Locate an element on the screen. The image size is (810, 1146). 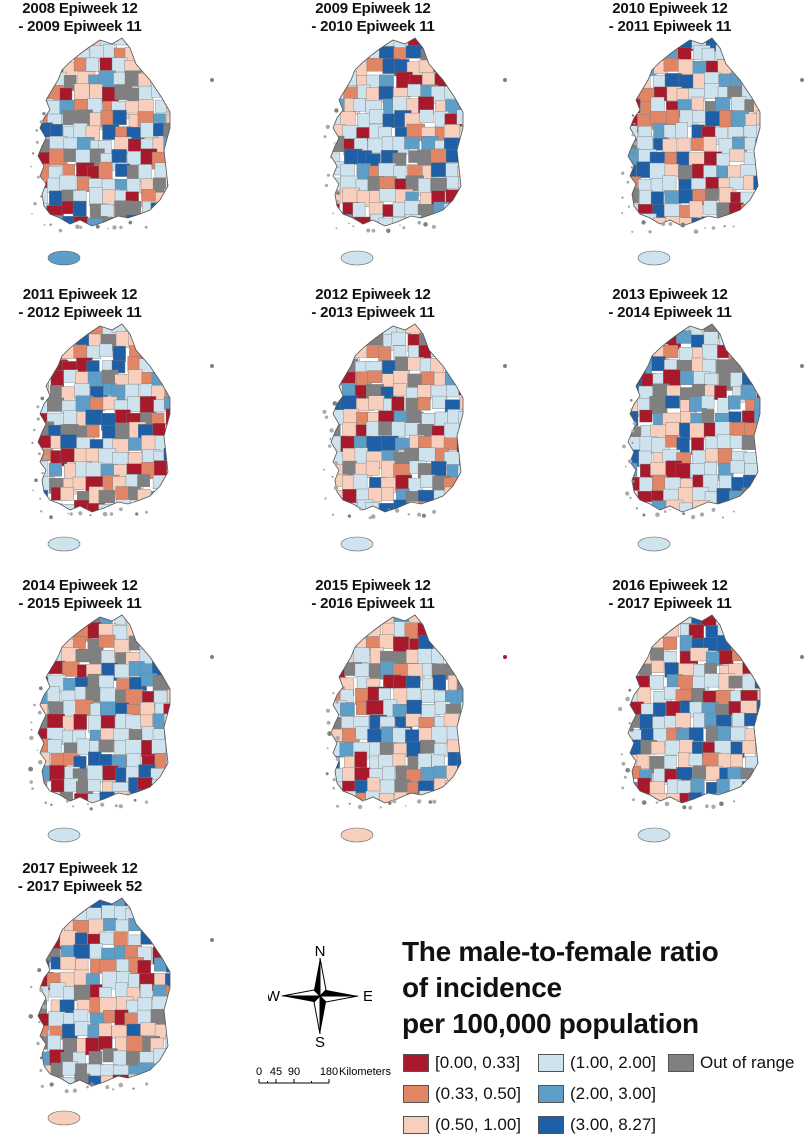
panel-title-line-1: 2009 Epiweek 12 is located at coordinates (373, 8).